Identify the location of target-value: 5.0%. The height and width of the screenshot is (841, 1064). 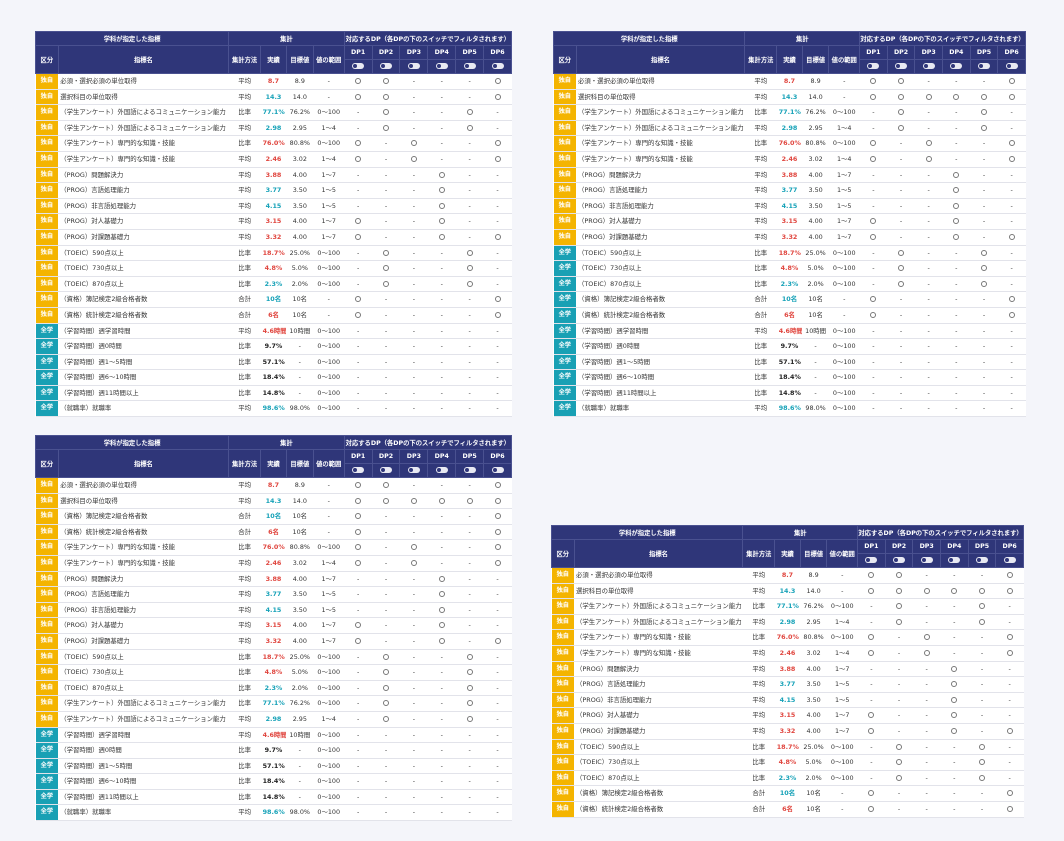
(300, 268).